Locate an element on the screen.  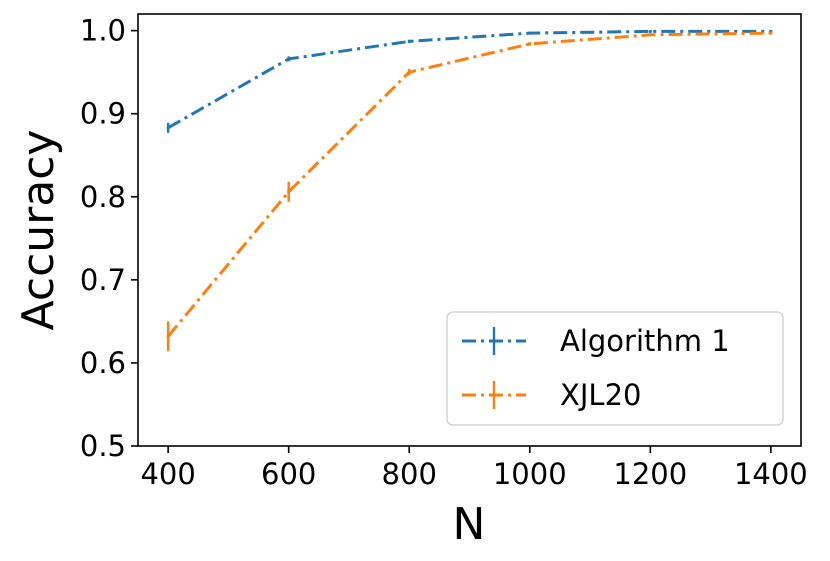
legend: Algorithm 1 XJL20 is located at coordinates (615, 368).